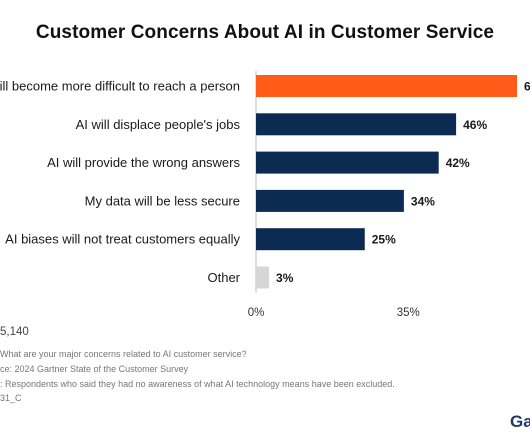 This screenshot has height=442, width=530. What do you see at coordinates (384, 240) in the screenshot?
I see `value-label-4: 25%` at bounding box center [384, 240].